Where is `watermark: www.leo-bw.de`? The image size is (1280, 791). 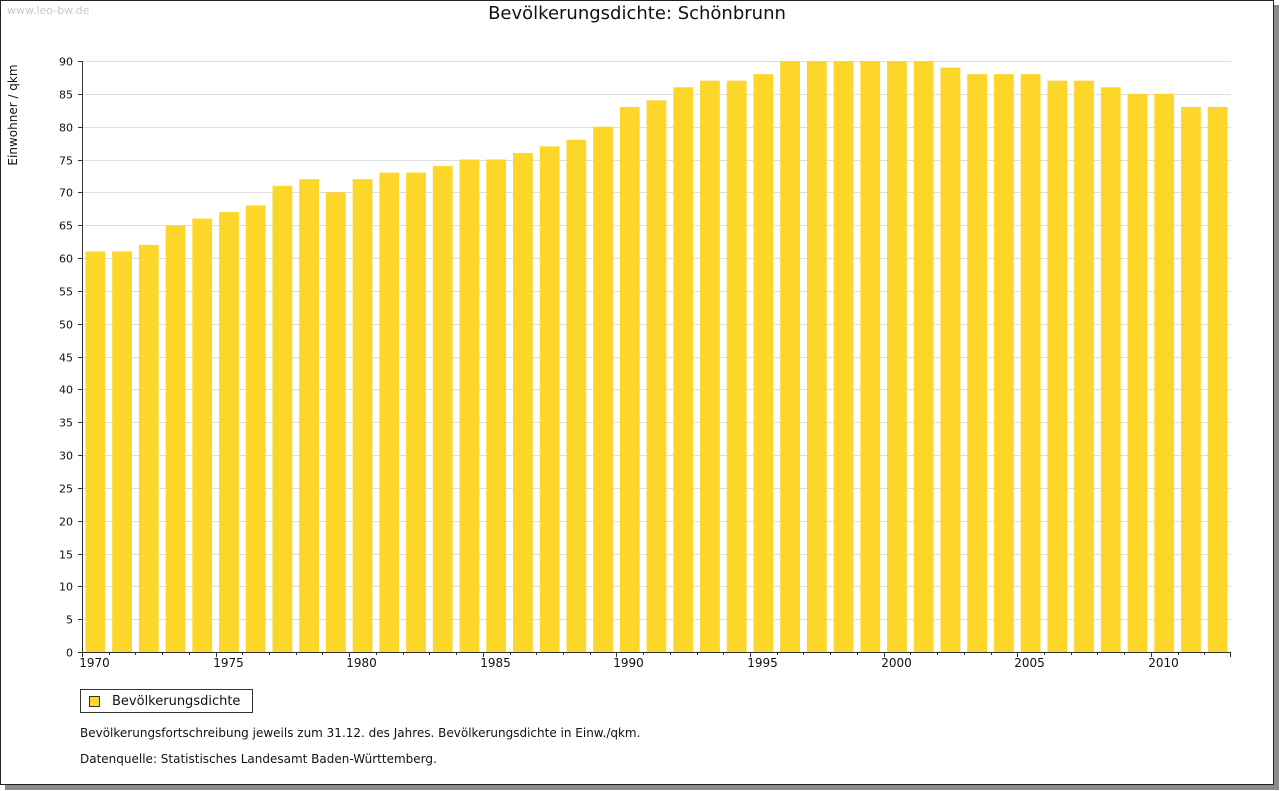 watermark: www.leo-bw.de is located at coordinates (48, 10).